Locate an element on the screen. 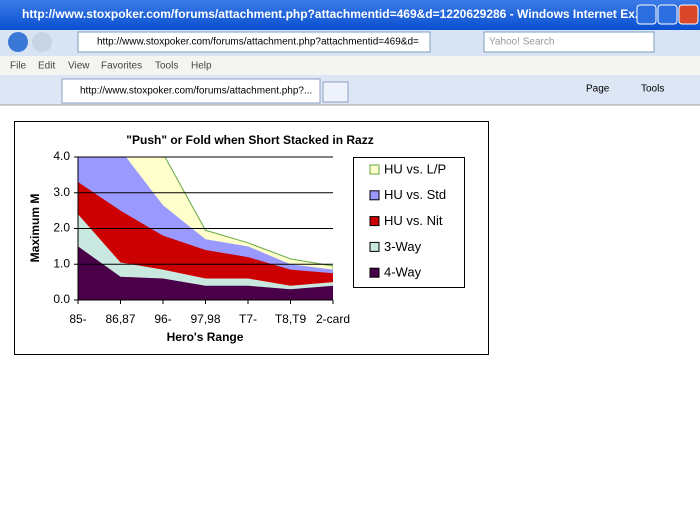  x-tick-label: T8,T9 is located at coordinates (291, 319).